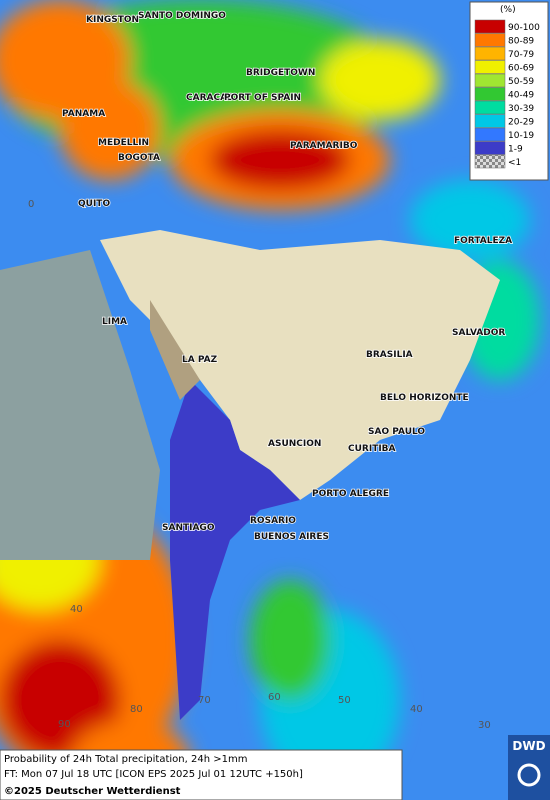 The height and width of the screenshot is (800, 550). Describe the element at coordinates (521, 69) in the screenshot. I see `legend-label: 60-69` at that location.